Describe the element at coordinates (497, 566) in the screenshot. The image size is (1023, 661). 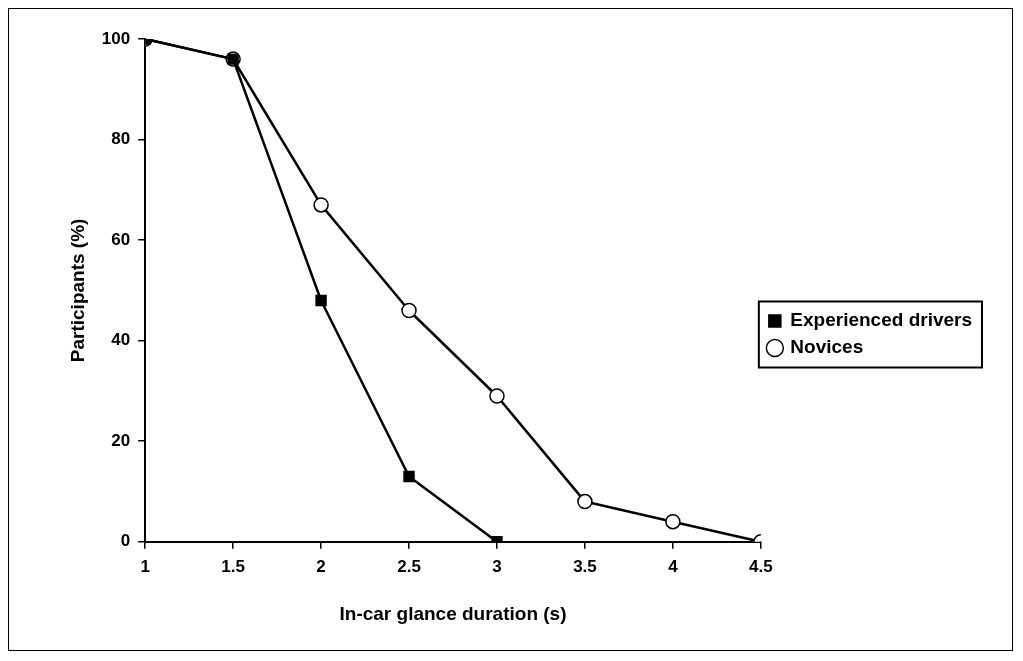
I see `x-tick-label: 3` at that location.